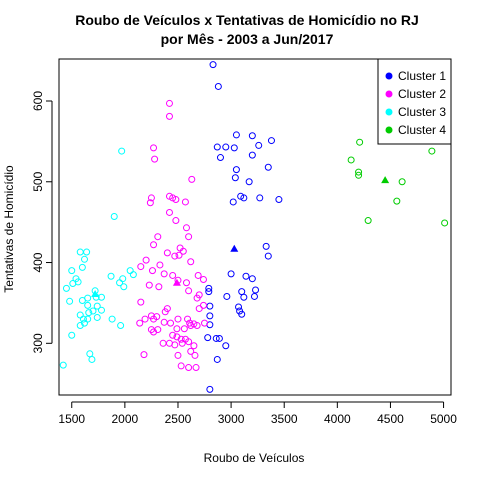 The height and width of the screenshot is (480, 480). Describe the element at coordinates (422, 76) in the screenshot. I see `legend-label: Cluster 1` at that location.